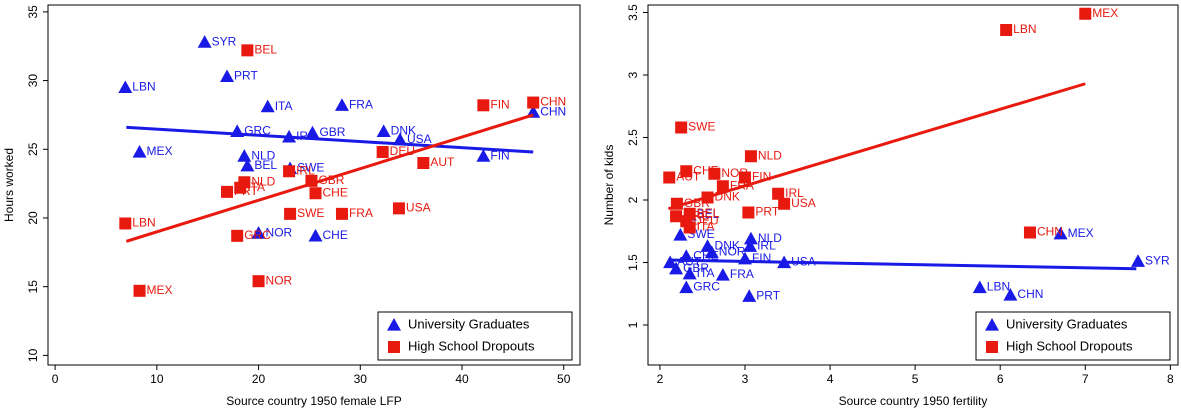 The image size is (1181, 412). Describe the element at coordinates (55, 379) in the screenshot. I see `x-tick-label: 0` at that location.